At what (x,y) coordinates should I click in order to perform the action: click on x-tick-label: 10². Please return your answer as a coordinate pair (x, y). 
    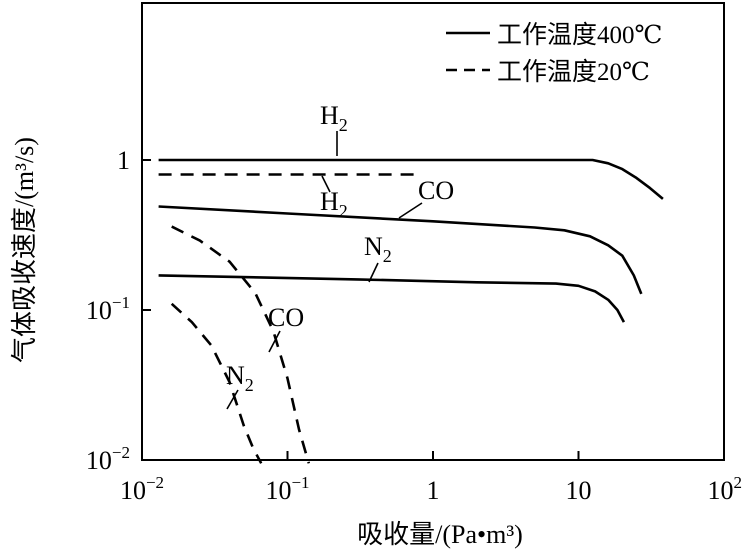
    Looking at the image, I should click on (725, 489).